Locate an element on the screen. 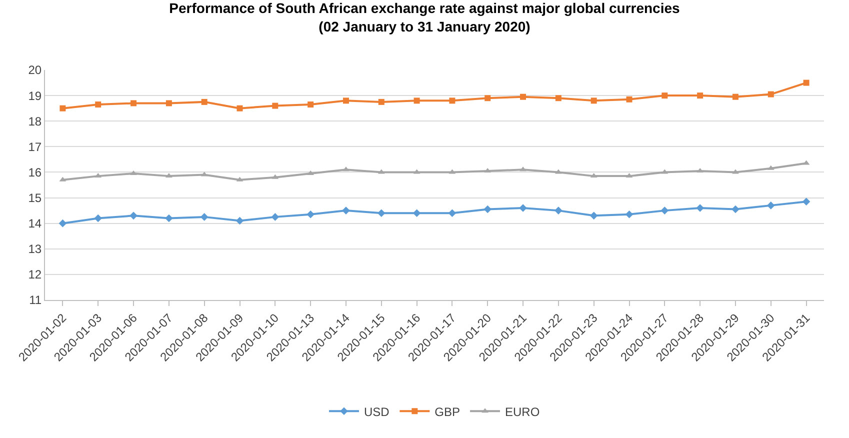  y-tick-label: 13 is located at coordinates (35, 249).